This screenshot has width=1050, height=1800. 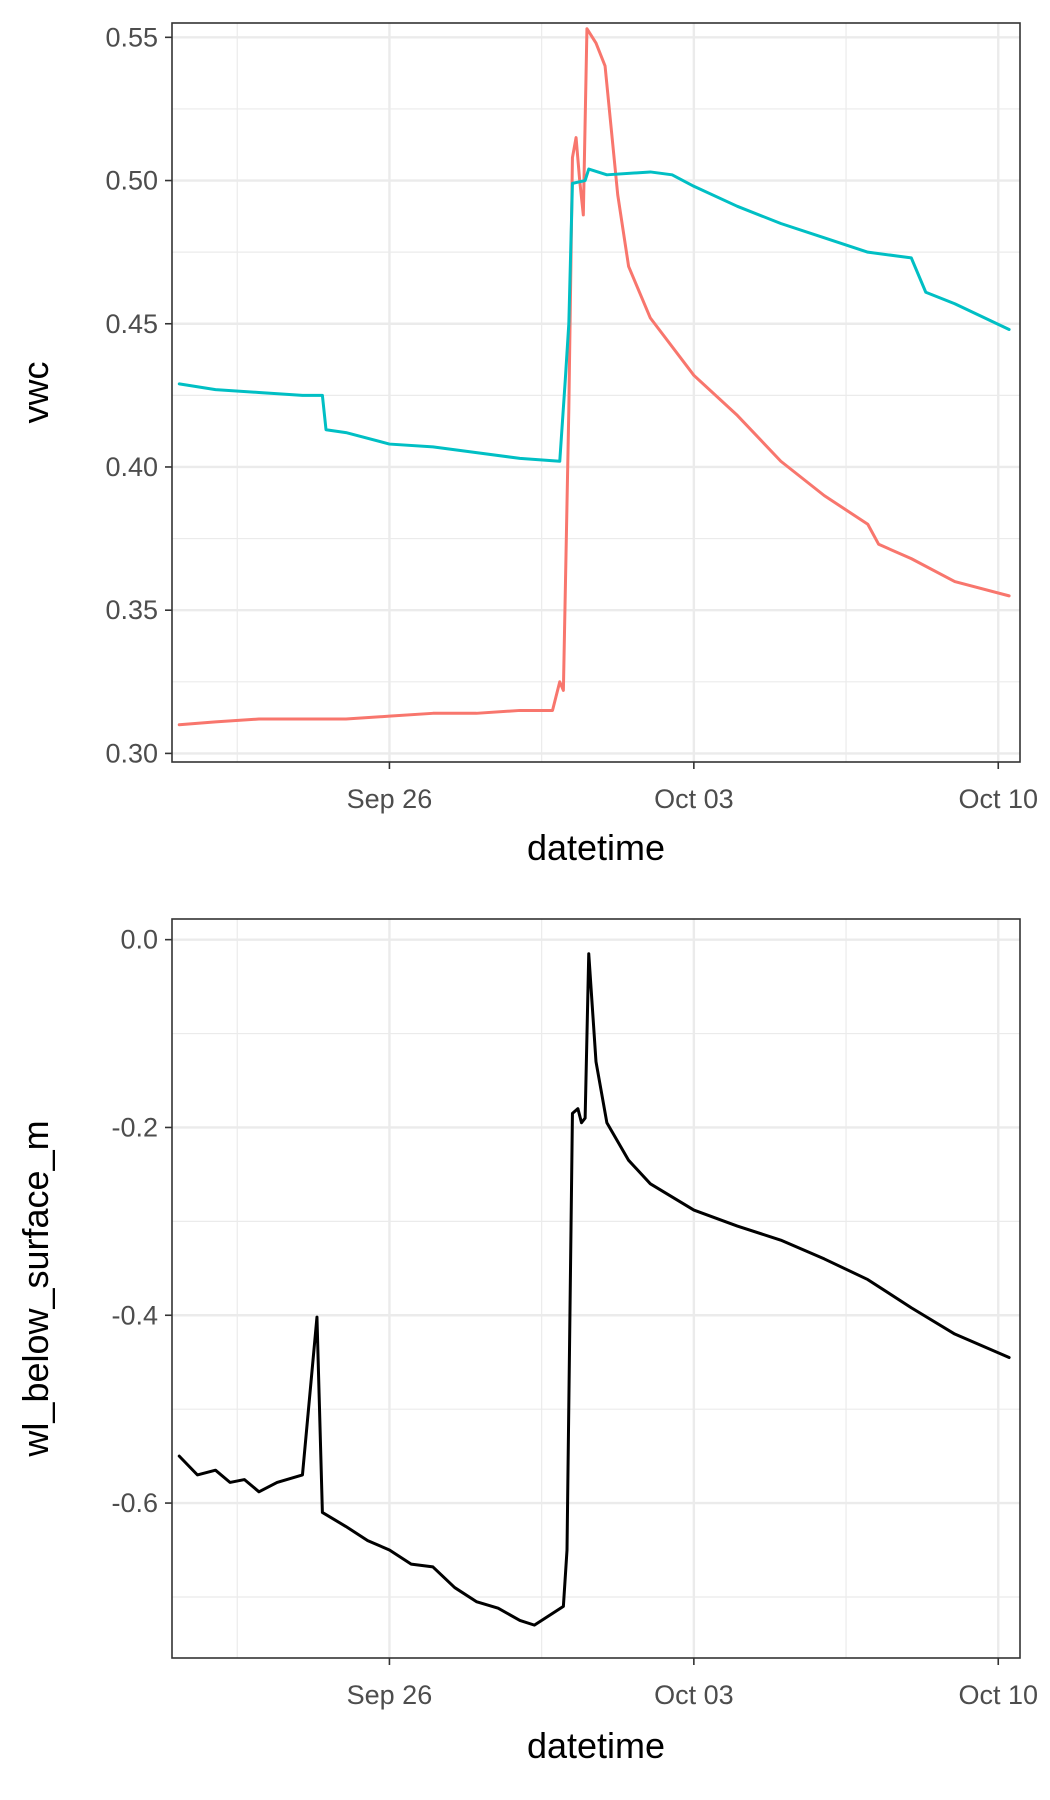 I want to click on y-tick-label: 0.50, so click(x=131, y=181).